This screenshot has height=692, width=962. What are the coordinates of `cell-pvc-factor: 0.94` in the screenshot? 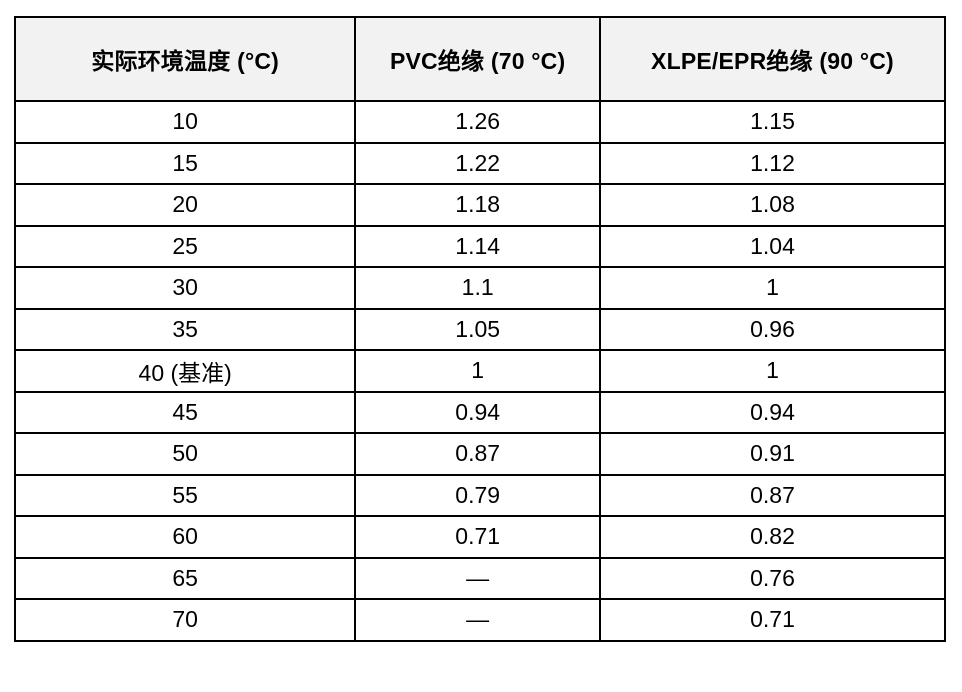 It's located at (477, 412).